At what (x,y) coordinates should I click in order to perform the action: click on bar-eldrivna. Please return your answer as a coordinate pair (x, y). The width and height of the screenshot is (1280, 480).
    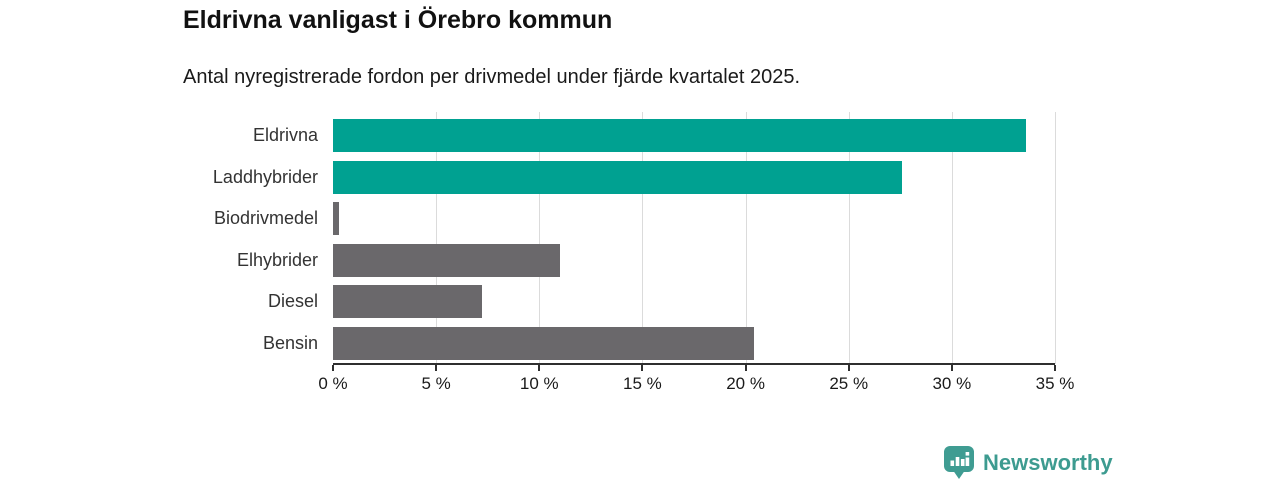
    Looking at the image, I should click on (680, 136).